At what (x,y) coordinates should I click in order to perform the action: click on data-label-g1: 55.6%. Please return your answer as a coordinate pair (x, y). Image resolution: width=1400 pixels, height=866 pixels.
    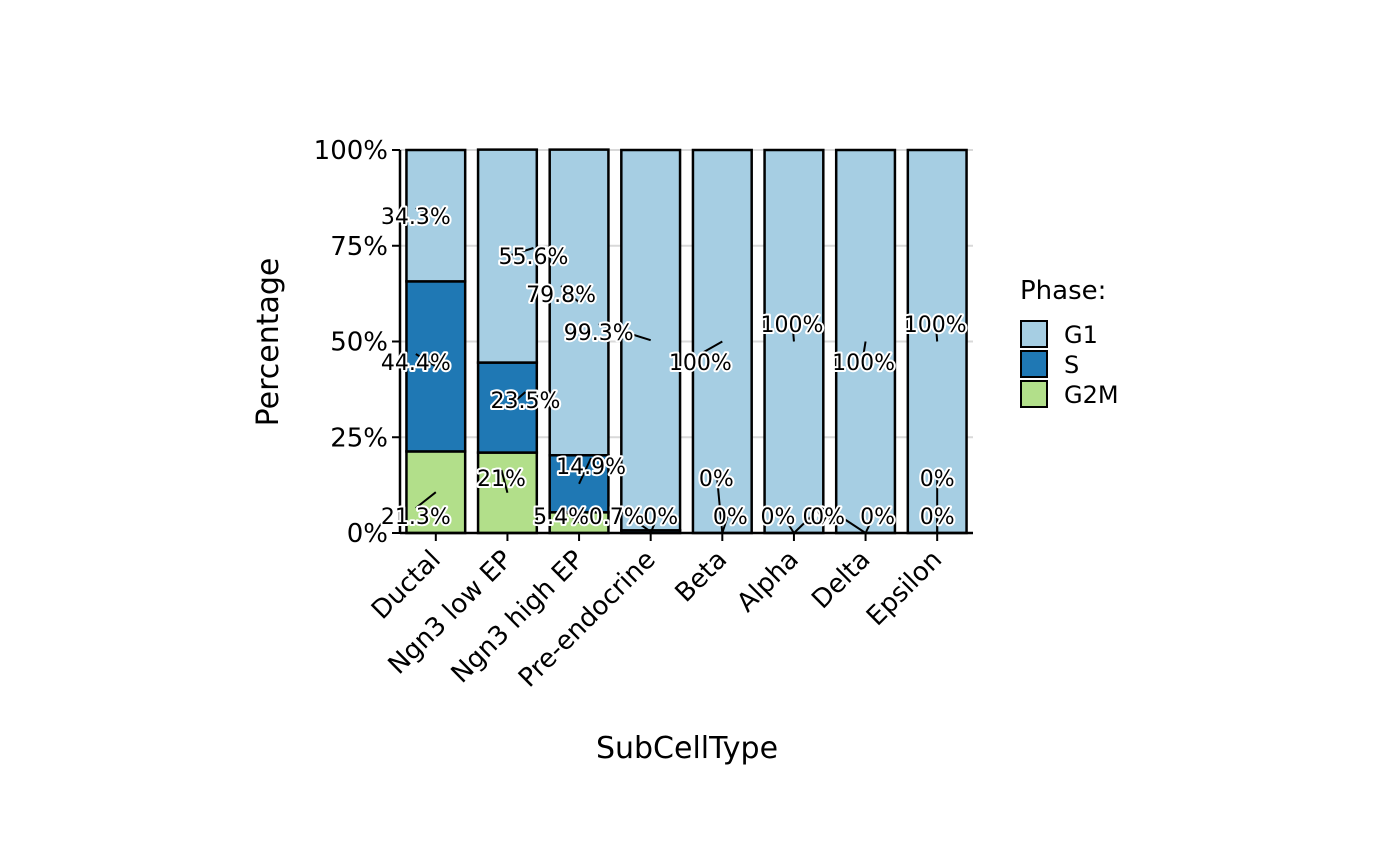
    Looking at the image, I should click on (533, 257).